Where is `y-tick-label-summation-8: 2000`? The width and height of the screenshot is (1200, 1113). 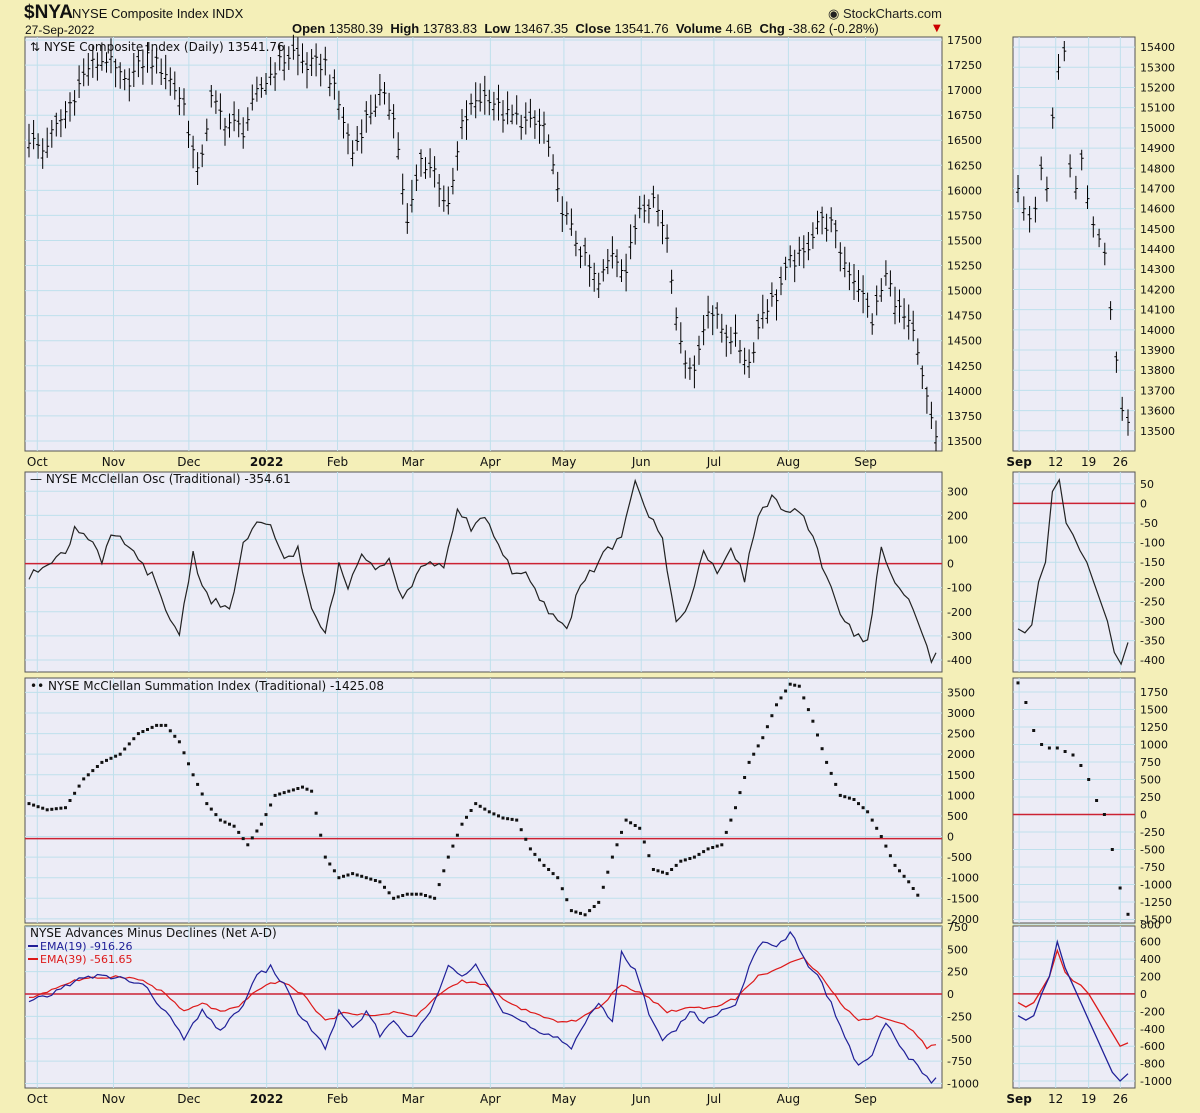 y-tick-label-summation-8: 2000 is located at coordinates (961, 754).